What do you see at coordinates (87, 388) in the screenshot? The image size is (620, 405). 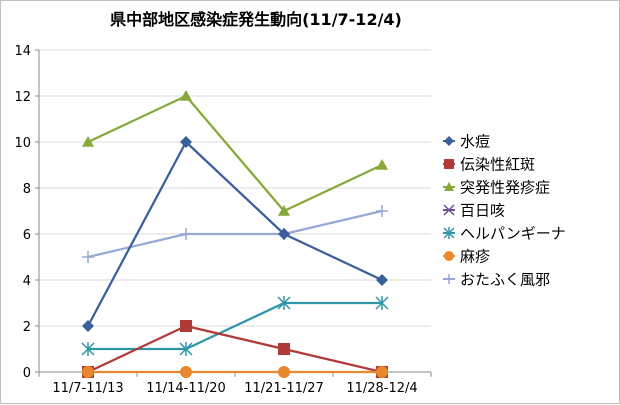 I see `x-tick-label: 11/7-11/13` at bounding box center [87, 388].